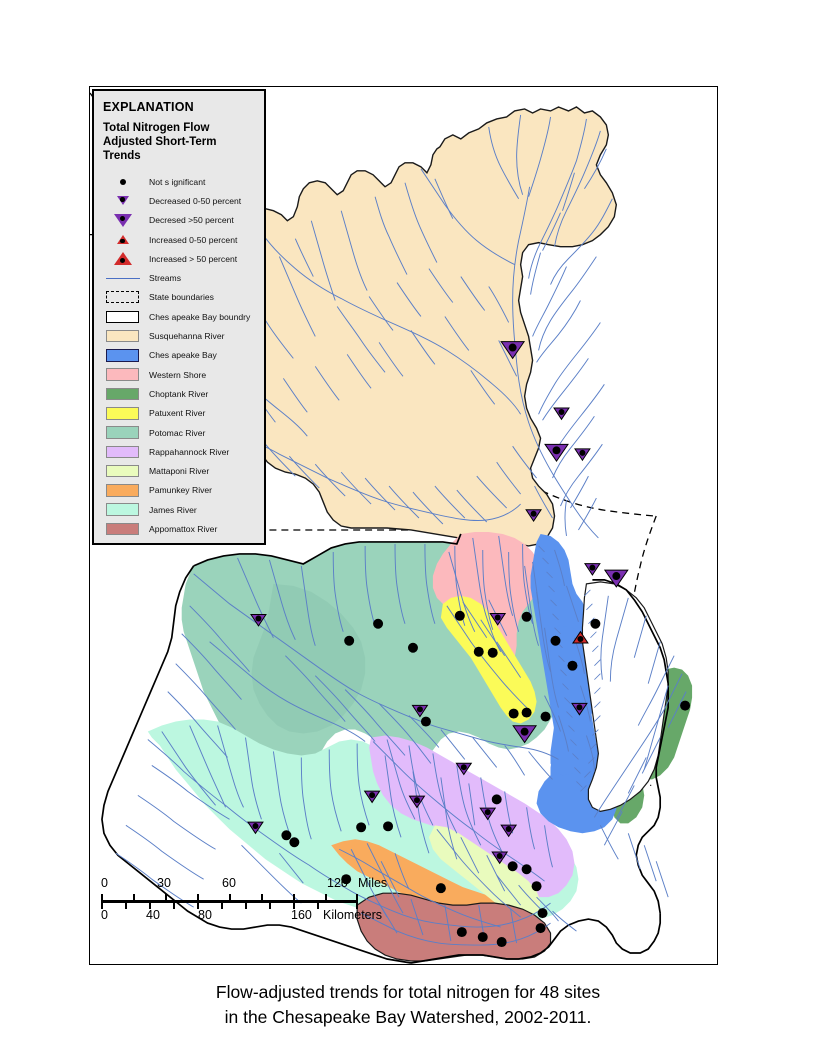 Image resolution: width=816 pixels, height=1056 pixels. I want to click on legend-row-rappahannock-river: Rappahannock River, so click(179, 451).